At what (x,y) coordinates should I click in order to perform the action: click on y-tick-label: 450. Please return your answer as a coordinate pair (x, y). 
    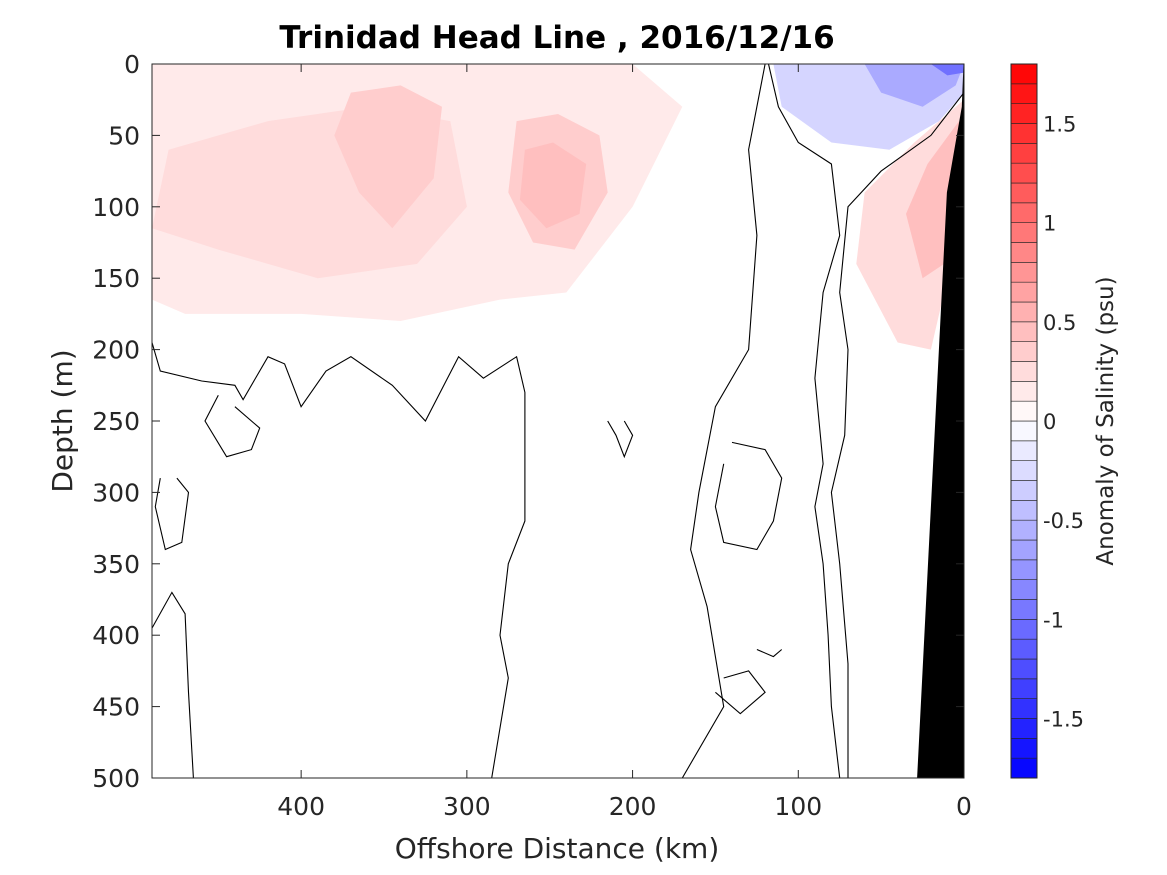
    Looking at the image, I should click on (116, 707).